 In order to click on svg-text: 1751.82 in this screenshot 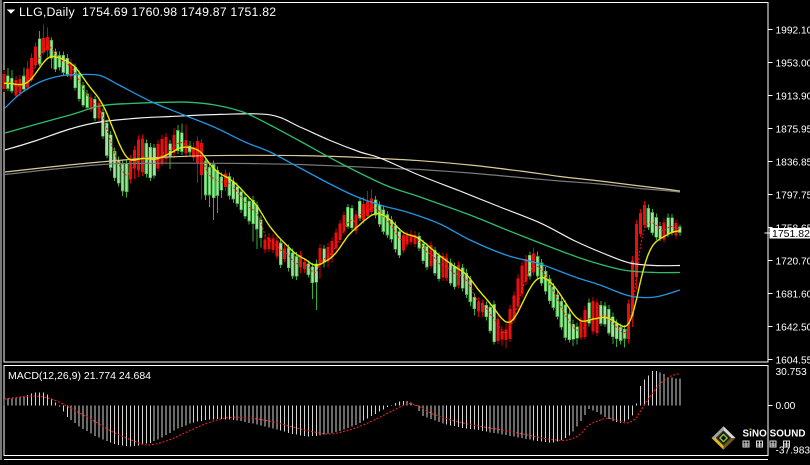, I will do `click(791, 234)`.